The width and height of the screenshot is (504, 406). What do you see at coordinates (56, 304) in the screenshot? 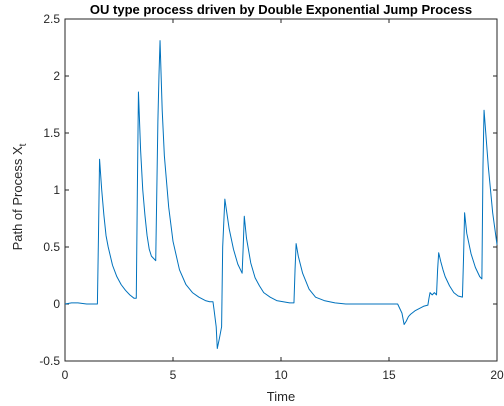
I see `y-tick-label: 0` at bounding box center [56, 304].